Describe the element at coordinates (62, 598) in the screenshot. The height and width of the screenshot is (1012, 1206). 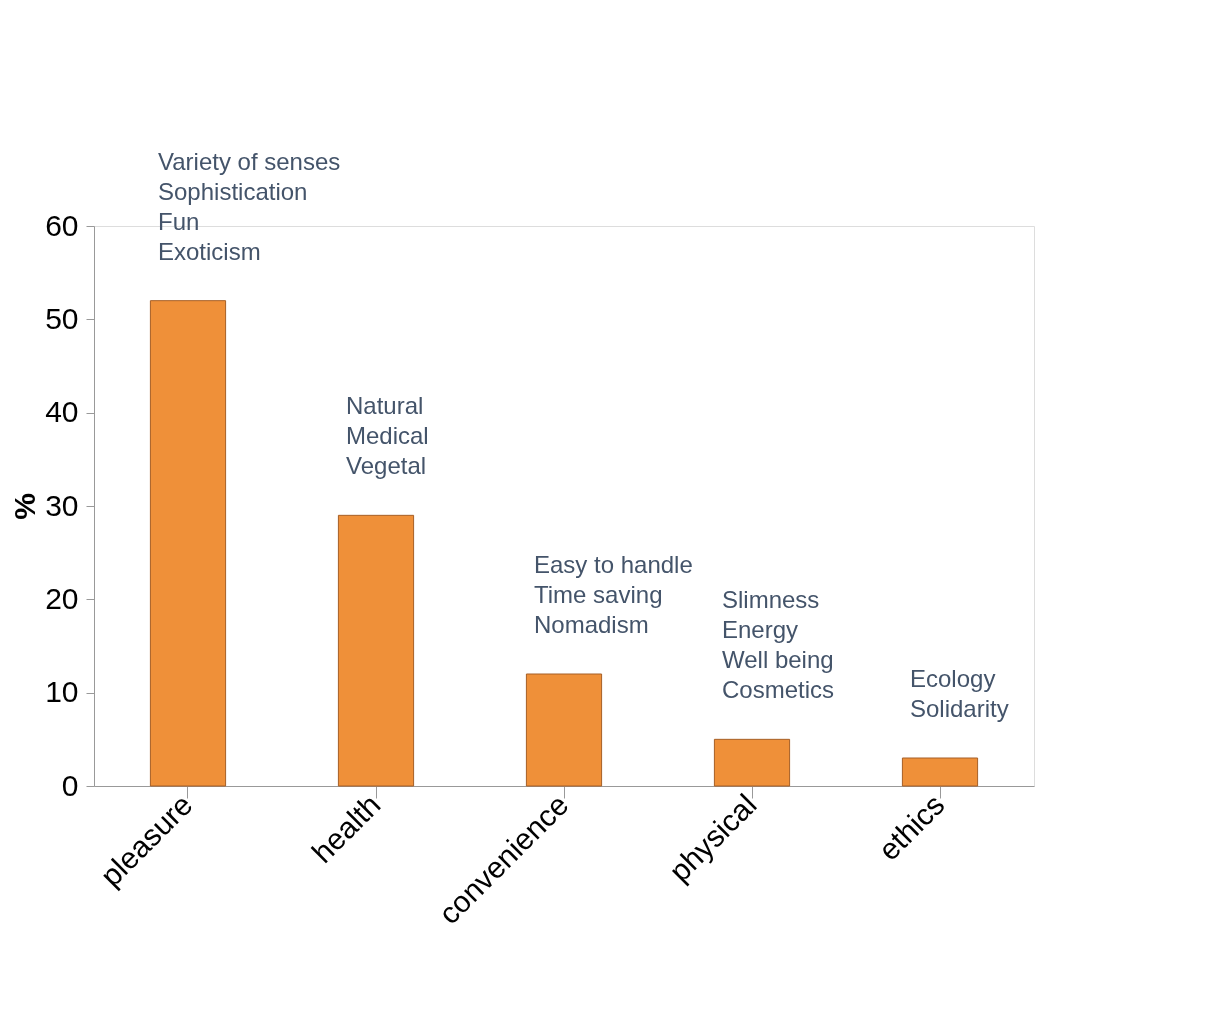
I see `y-tick-label: 20` at that location.